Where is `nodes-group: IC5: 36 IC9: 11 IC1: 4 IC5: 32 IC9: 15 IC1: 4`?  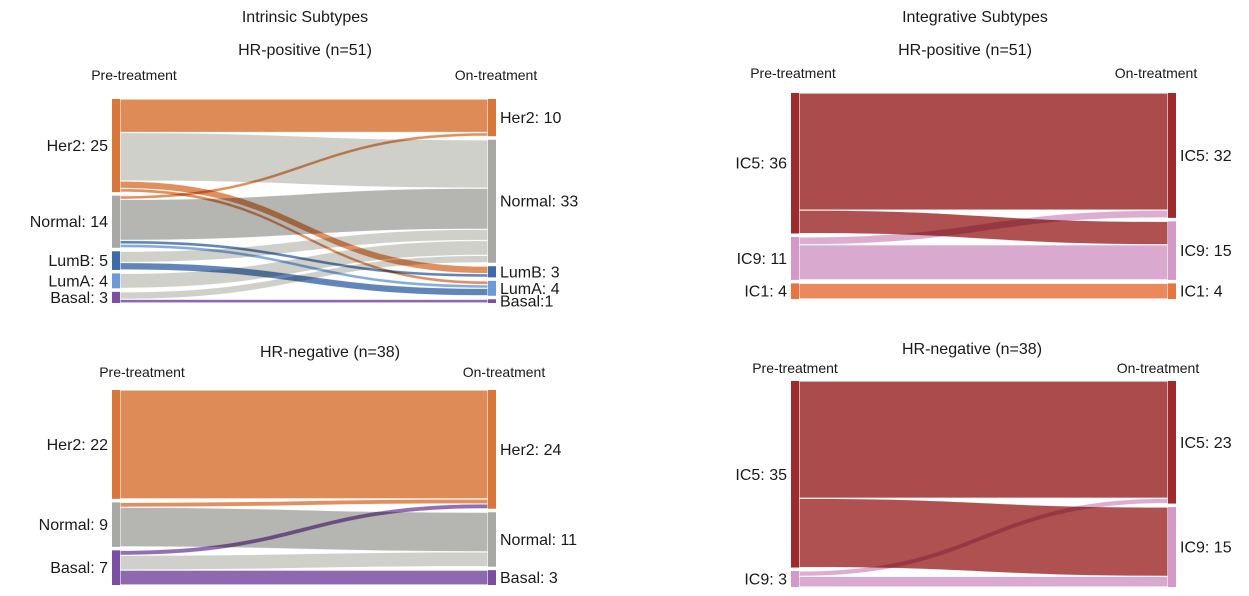 nodes-group: IC5: 36 IC9: 11 IC1: 4 IC5: 32 IC9: 15 IC1: 4 is located at coordinates (983, 197).